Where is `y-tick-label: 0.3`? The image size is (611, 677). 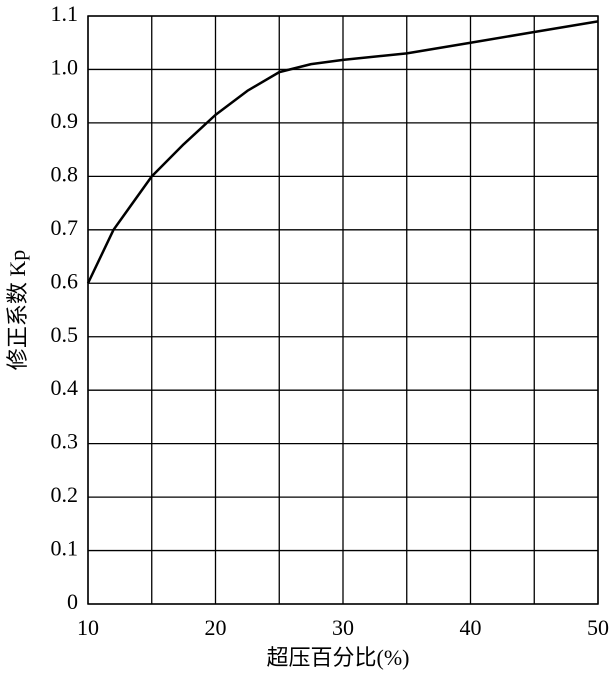
y-tick-label: 0.3 is located at coordinates (65, 441).